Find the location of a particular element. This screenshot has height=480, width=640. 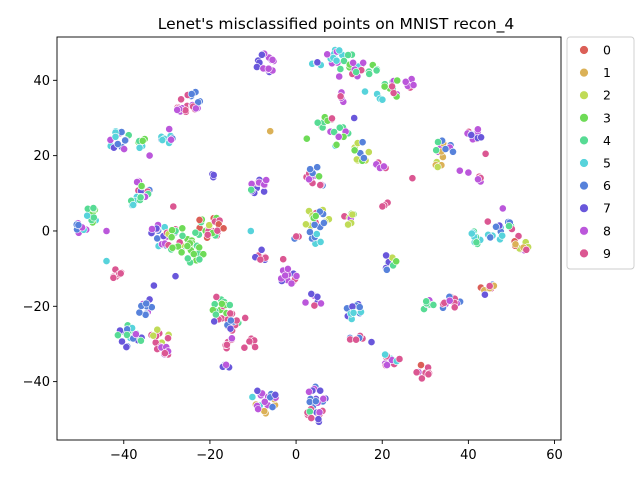

y-tick-label: 40 is located at coordinates (41, 81).